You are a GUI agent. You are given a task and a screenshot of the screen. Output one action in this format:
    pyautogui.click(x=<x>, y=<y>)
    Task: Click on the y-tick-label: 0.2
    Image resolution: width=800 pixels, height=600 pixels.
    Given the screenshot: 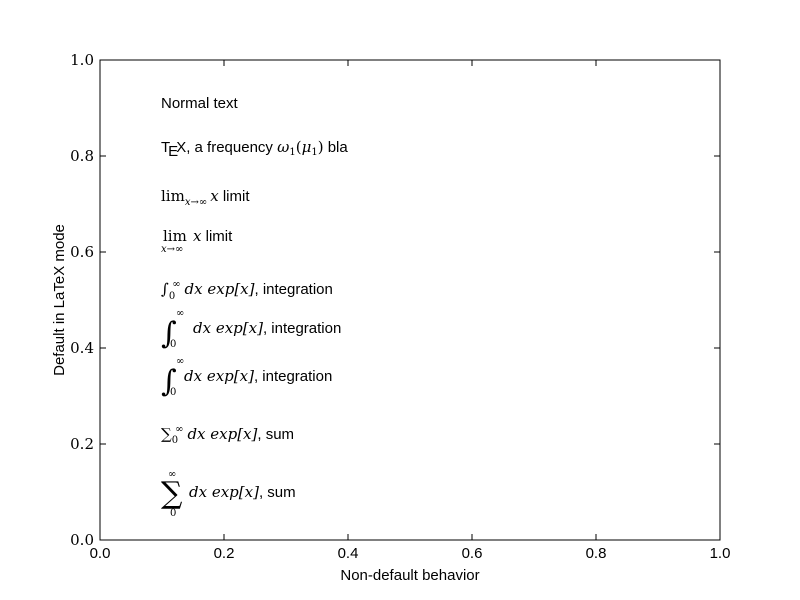 What is the action you would take?
    pyautogui.click(x=82, y=444)
    